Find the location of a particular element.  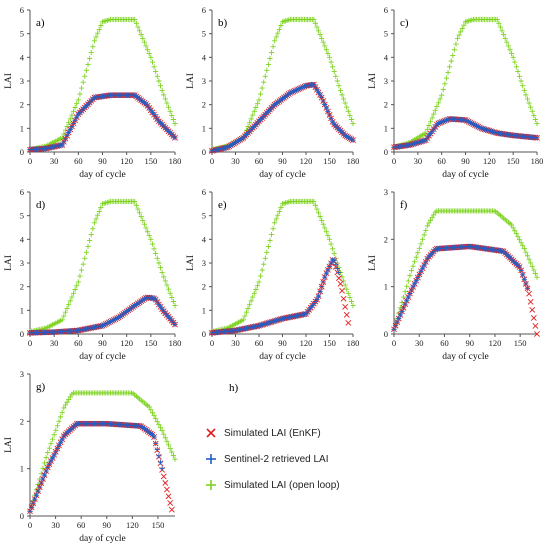

y-axis-label: LAI is located at coordinates (191, 81).